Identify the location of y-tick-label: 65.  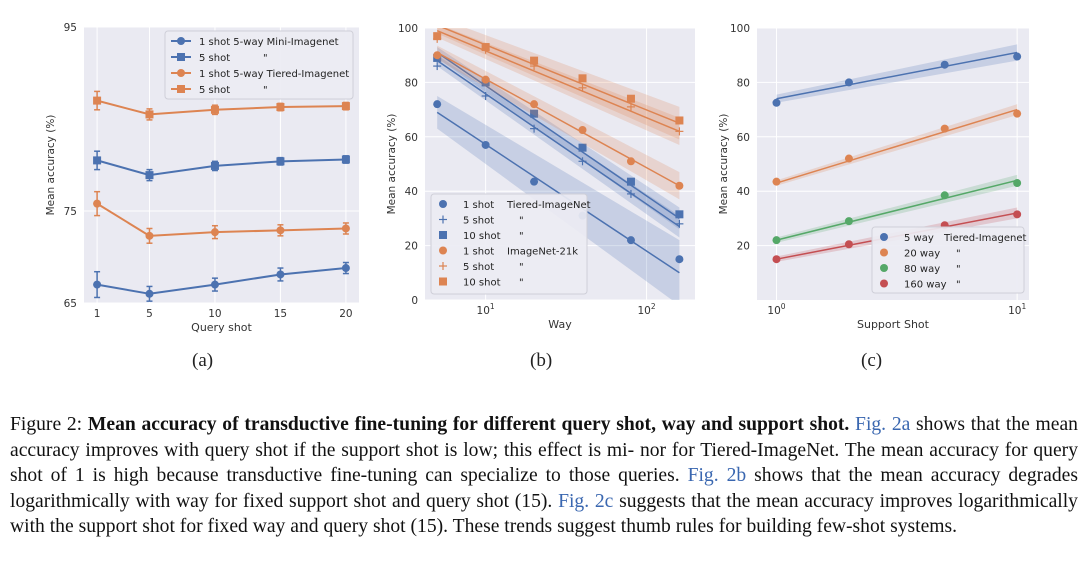
(70, 304).